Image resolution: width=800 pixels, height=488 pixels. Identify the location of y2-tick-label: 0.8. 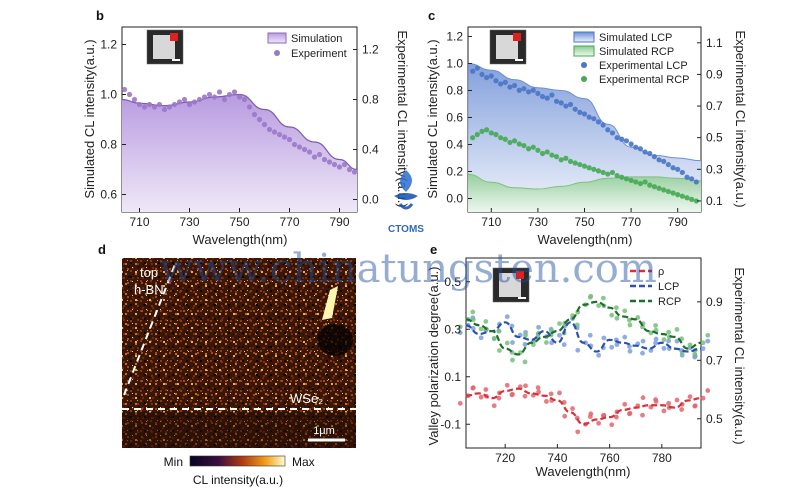
(370, 100).